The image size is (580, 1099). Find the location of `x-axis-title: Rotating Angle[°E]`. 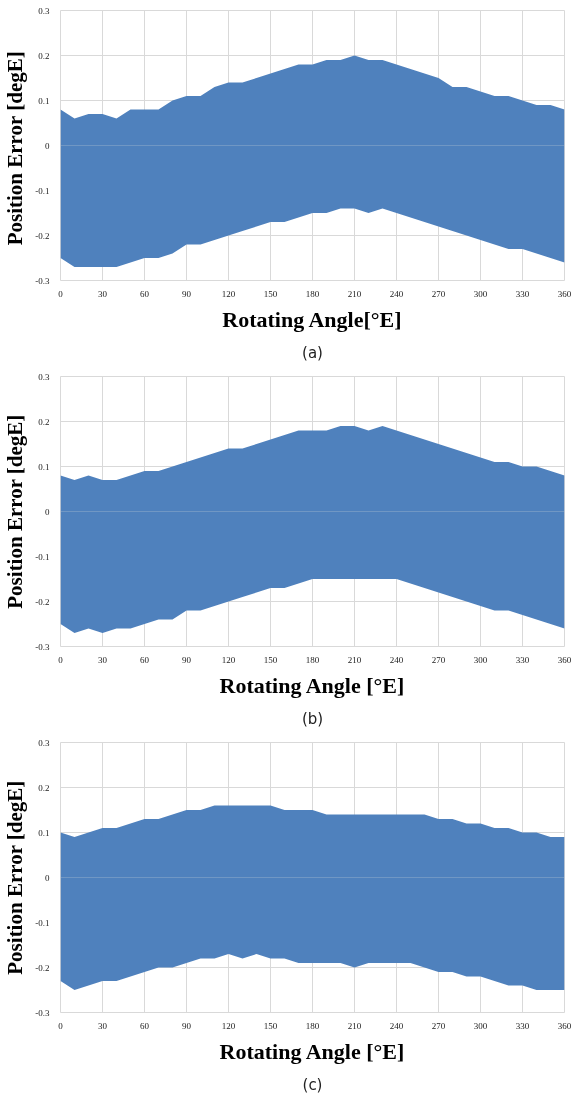

x-axis-title: Rotating Angle[°E] is located at coordinates (312, 319).